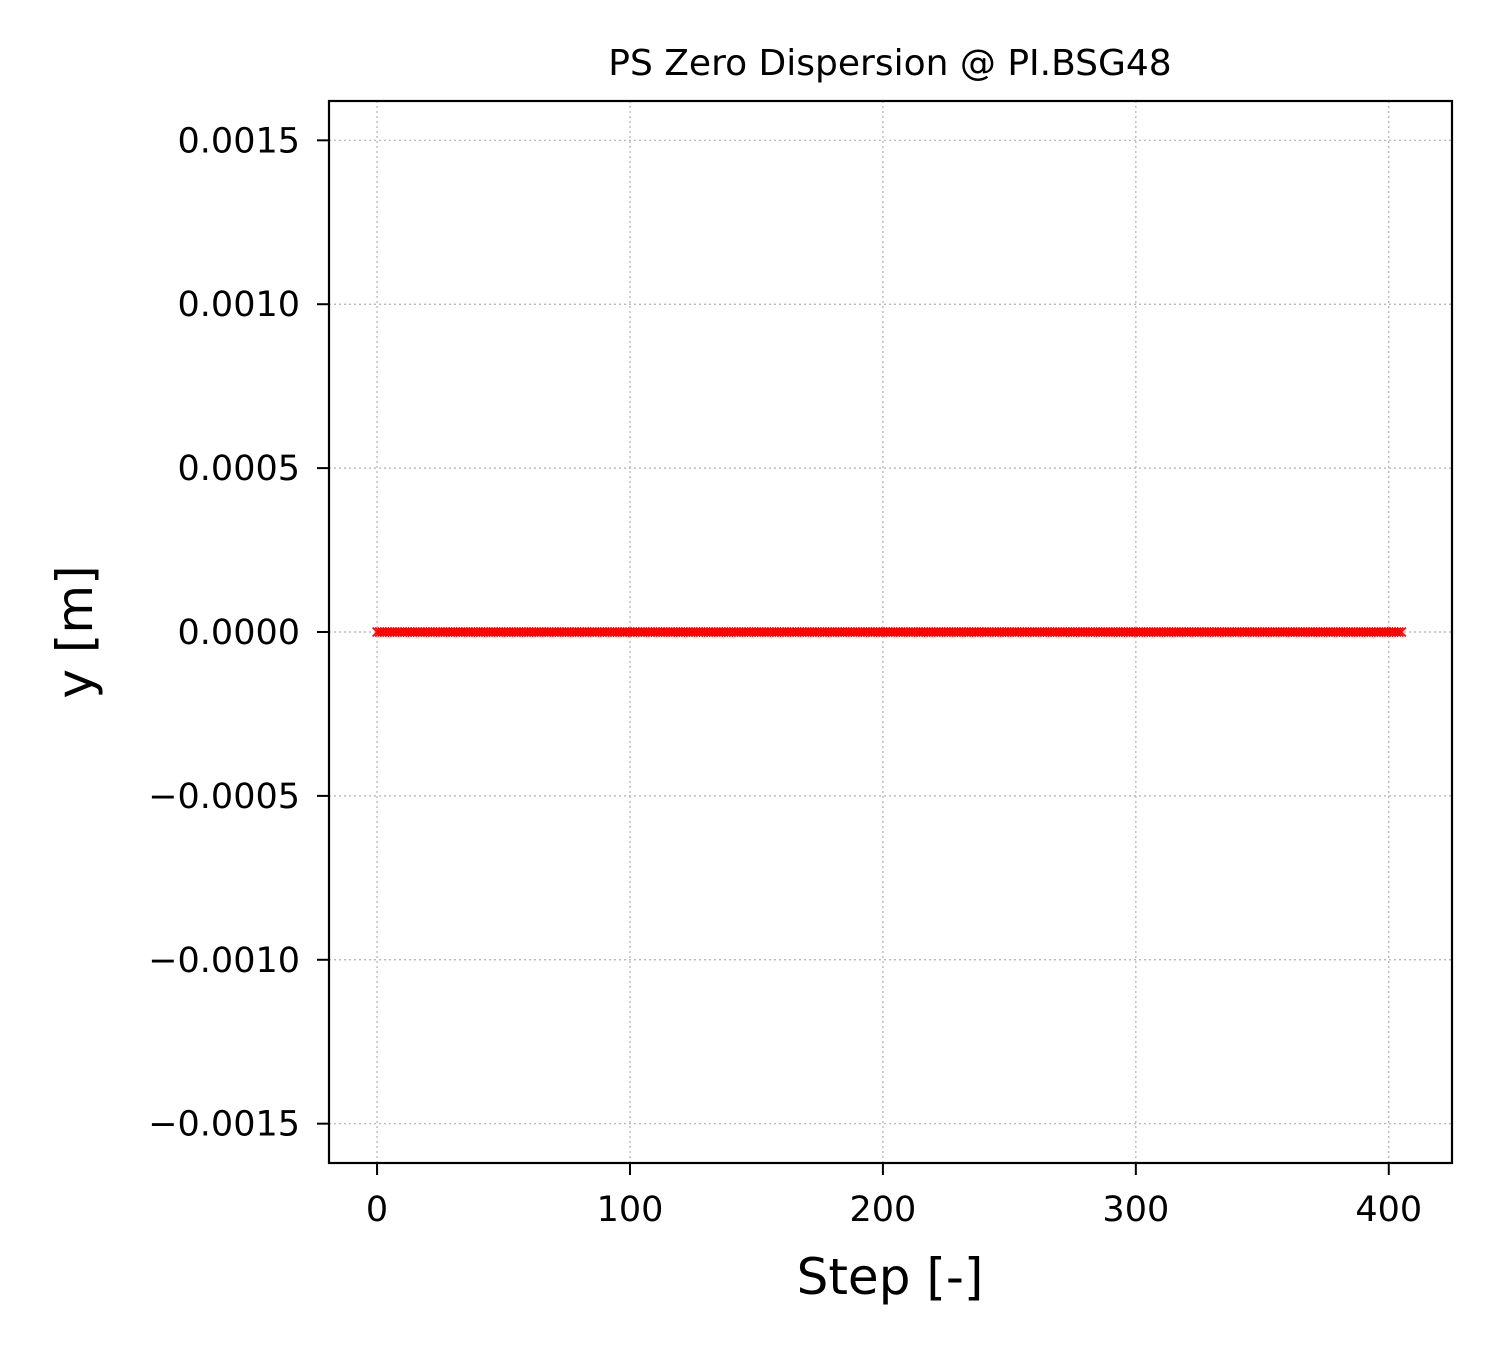 The width and height of the screenshot is (1500, 1350). What do you see at coordinates (883, 1210) in the screenshot?
I see `x-tick-label: 200` at bounding box center [883, 1210].